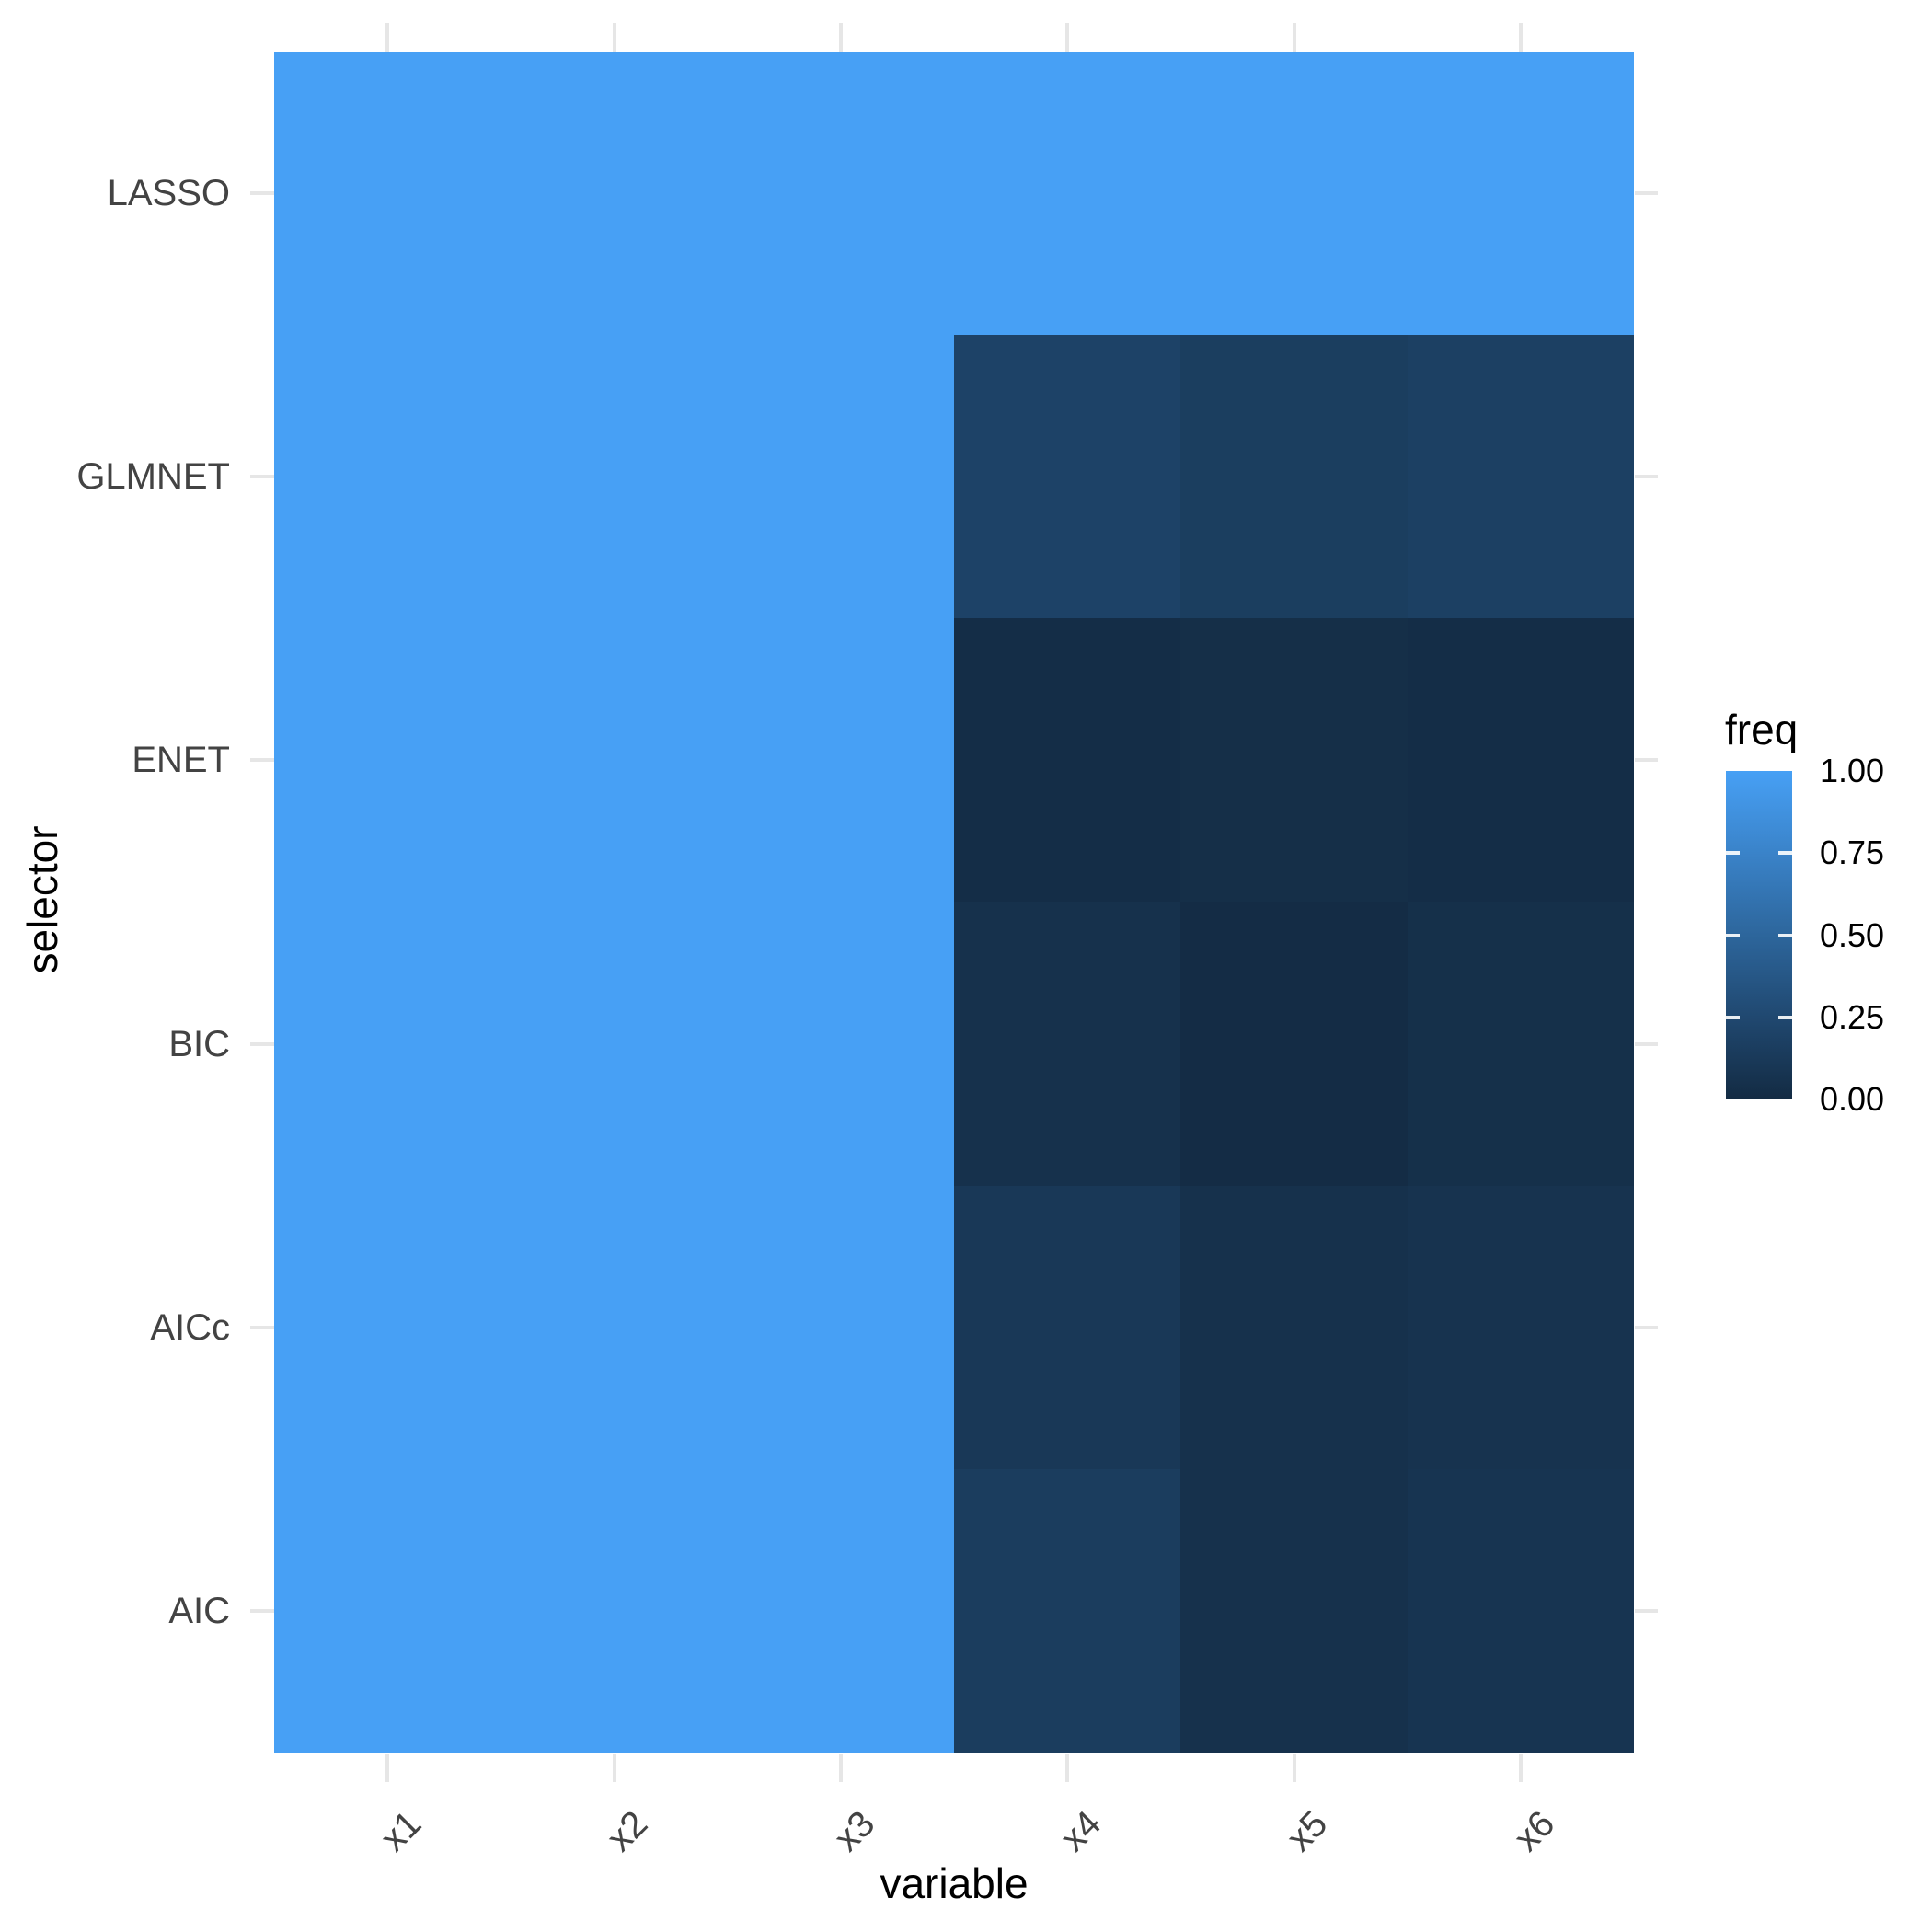  Describe the element at coordinates (153, 477) in the screenshot. I see `y-tick-label-GLMNET: GLMNET` at that location.